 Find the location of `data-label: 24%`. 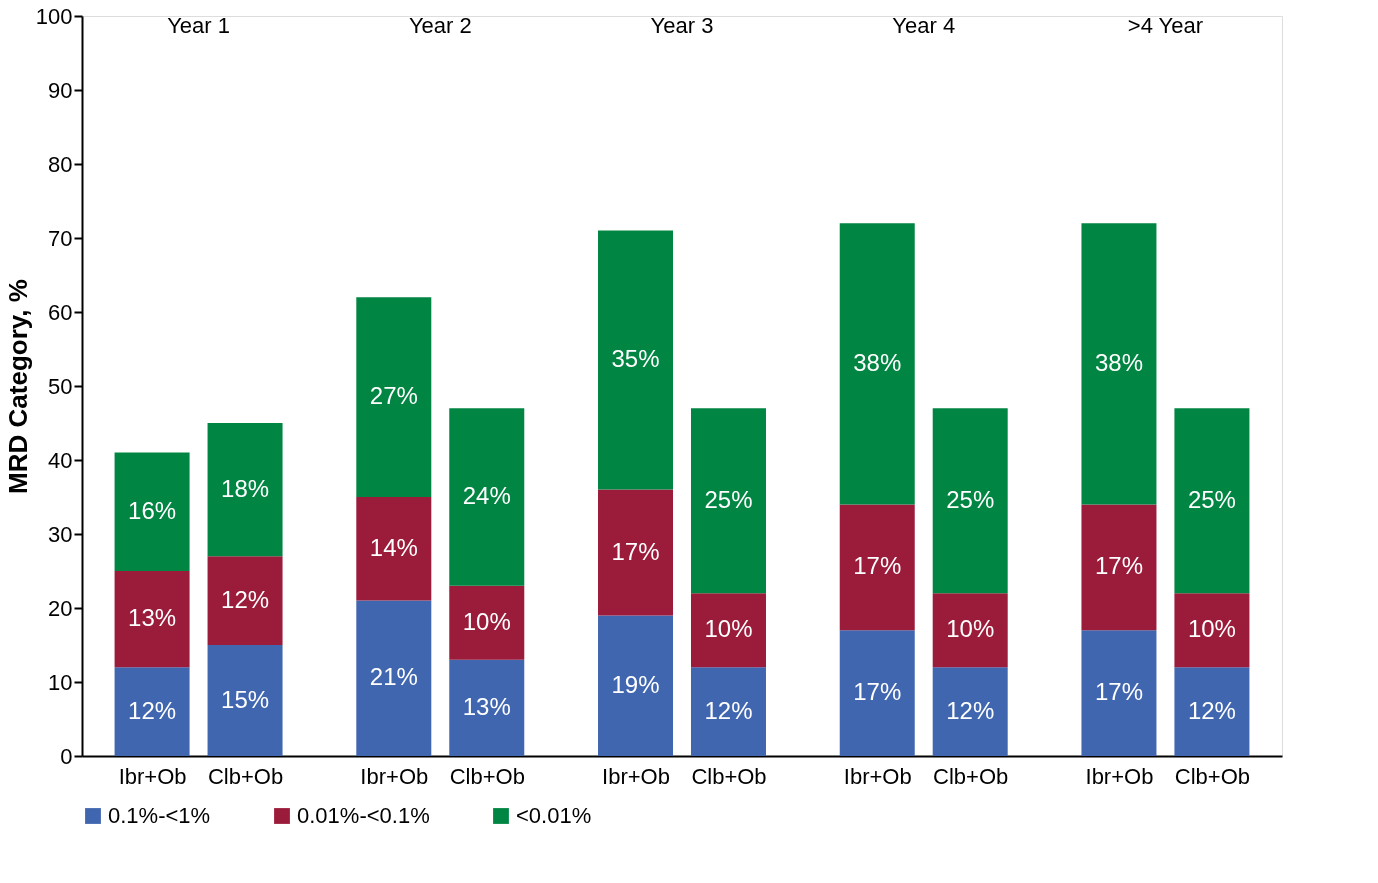

data-label: 24% is located at coordinates (486, 495).